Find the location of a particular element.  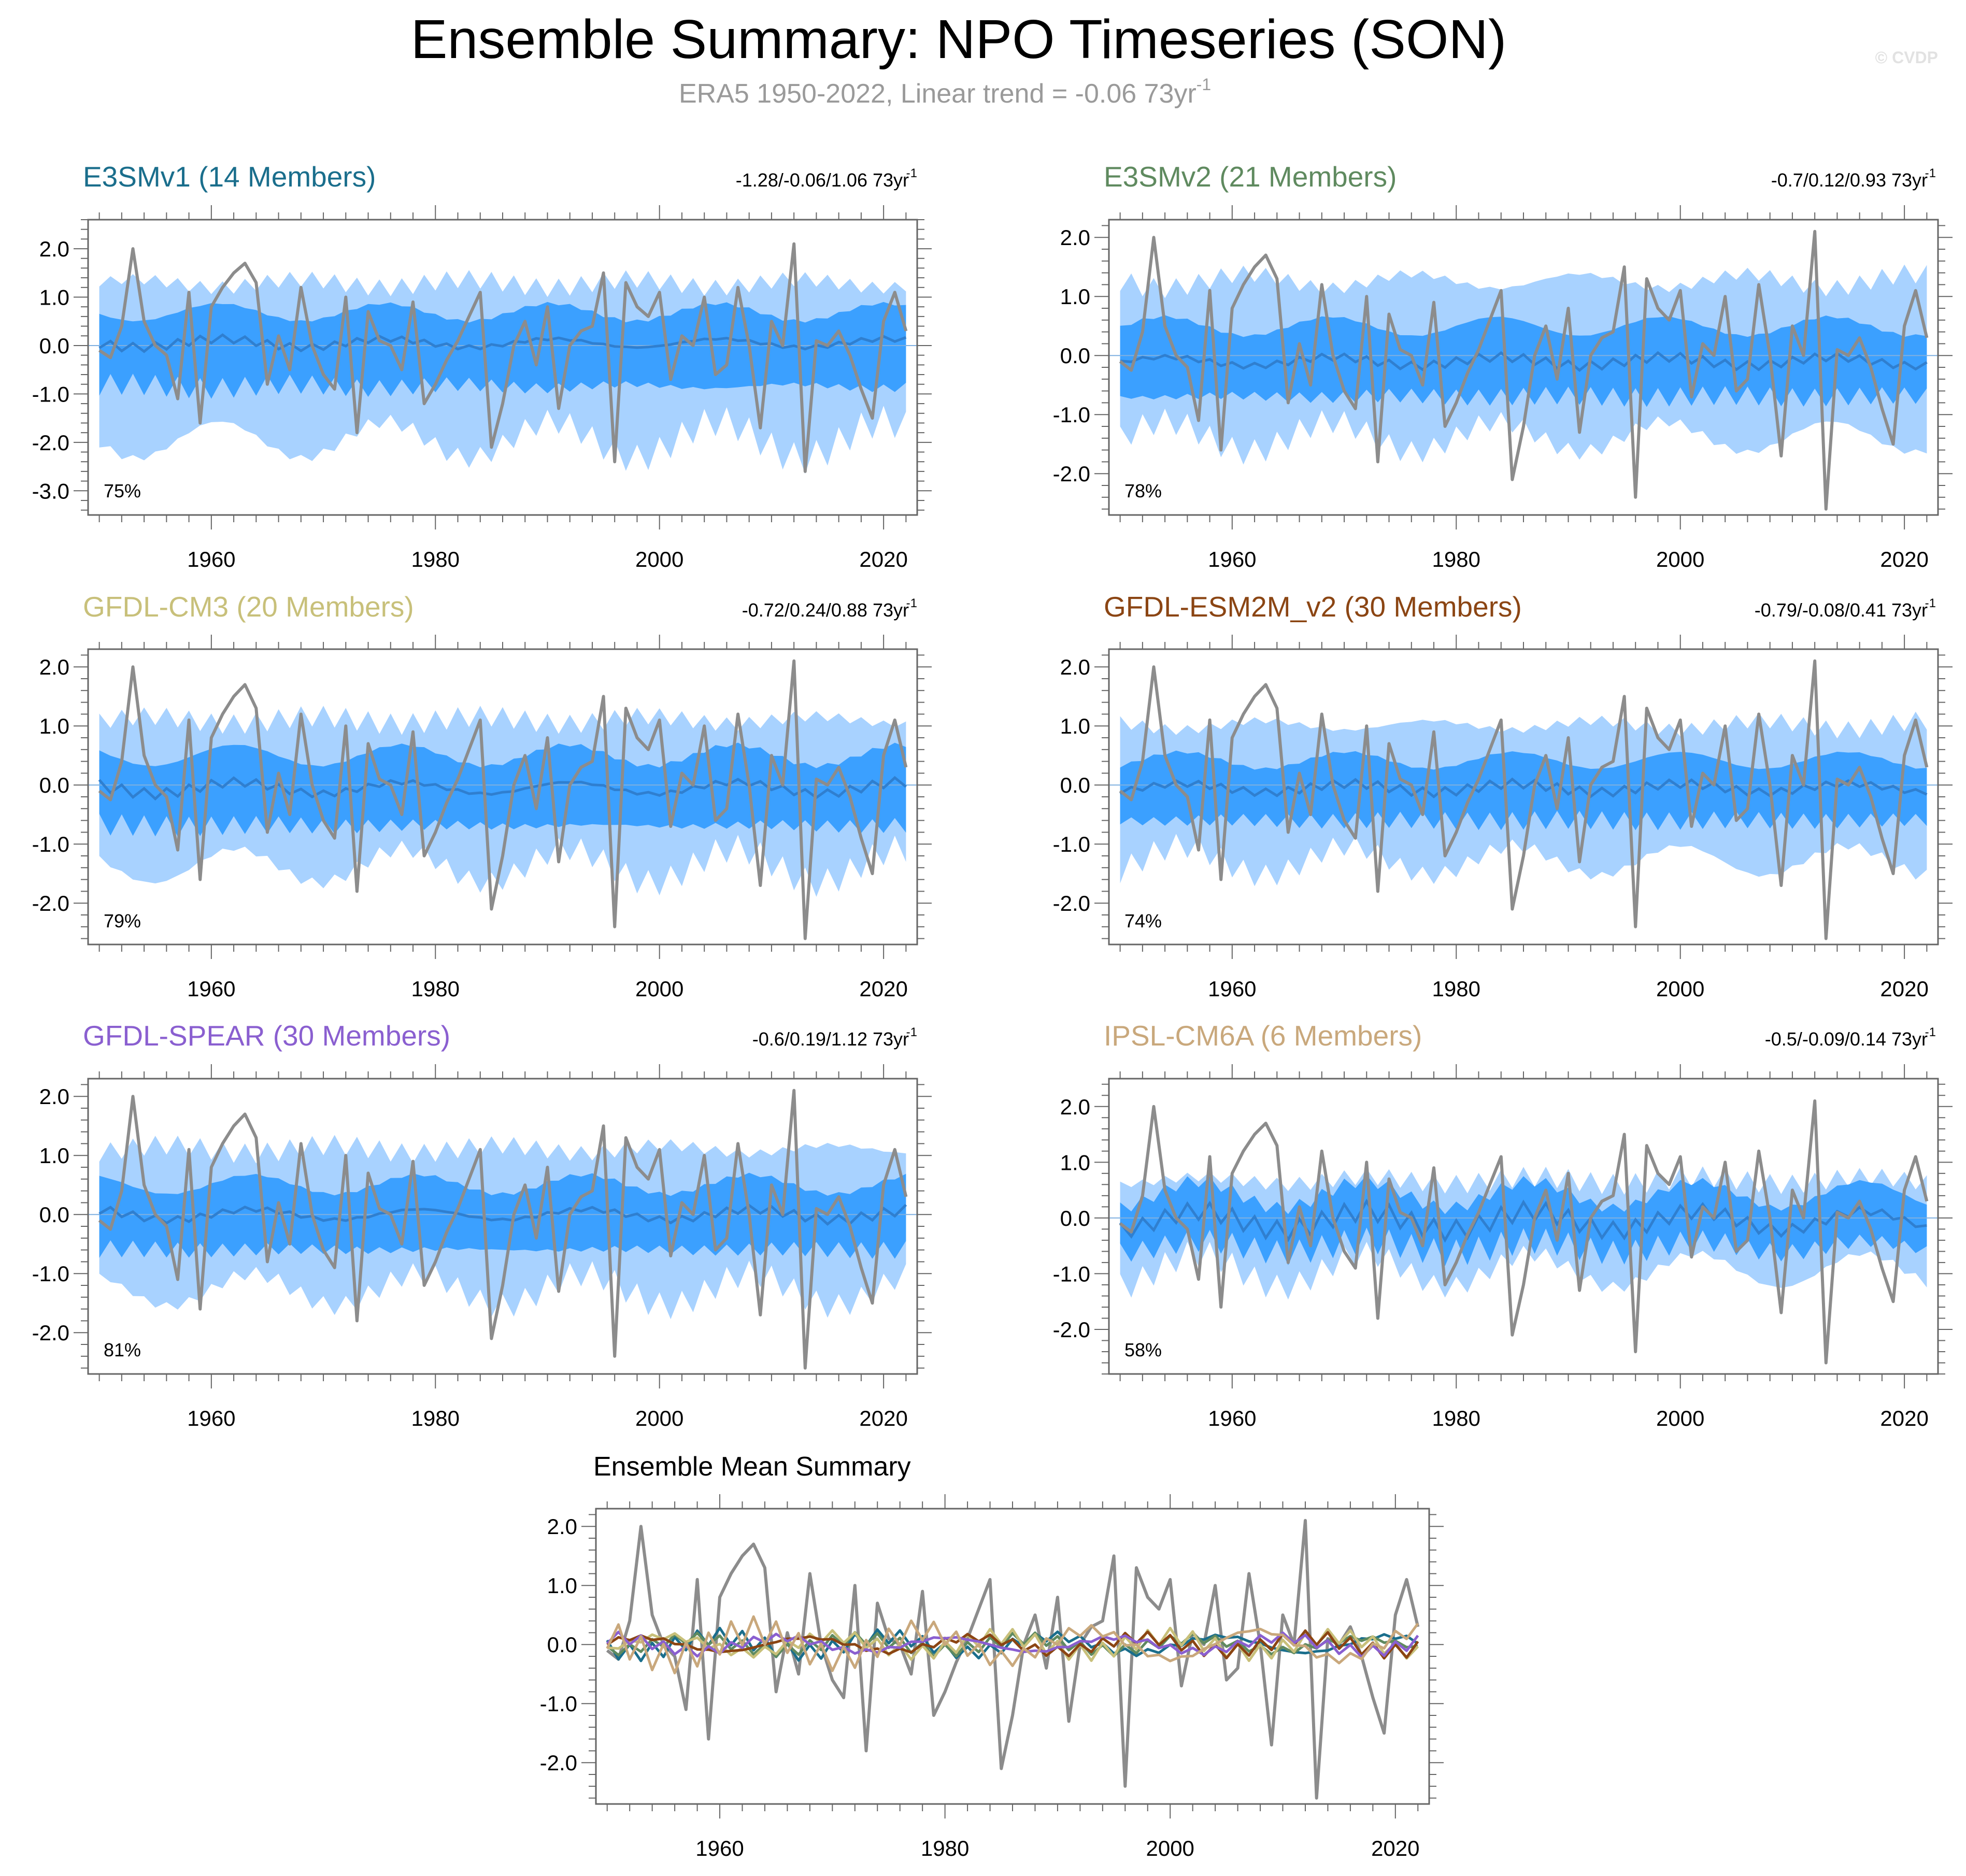

panel-title: GFDL-CM3 (20 Members) is located at coordinates (249, 607).